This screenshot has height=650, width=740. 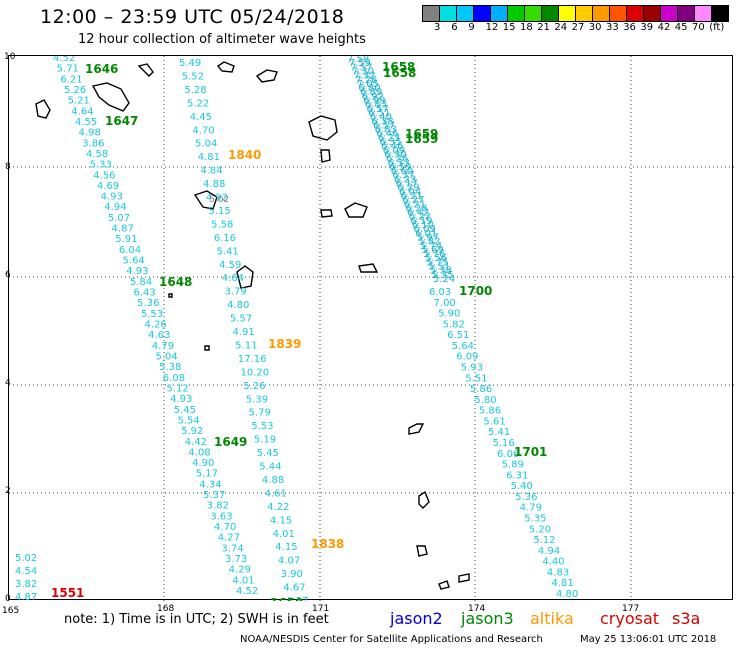 What do you see at coordinates (399, 163) in the screenshot?
I see `wave-height-value: 6.33` at bounding box center [399, 163].